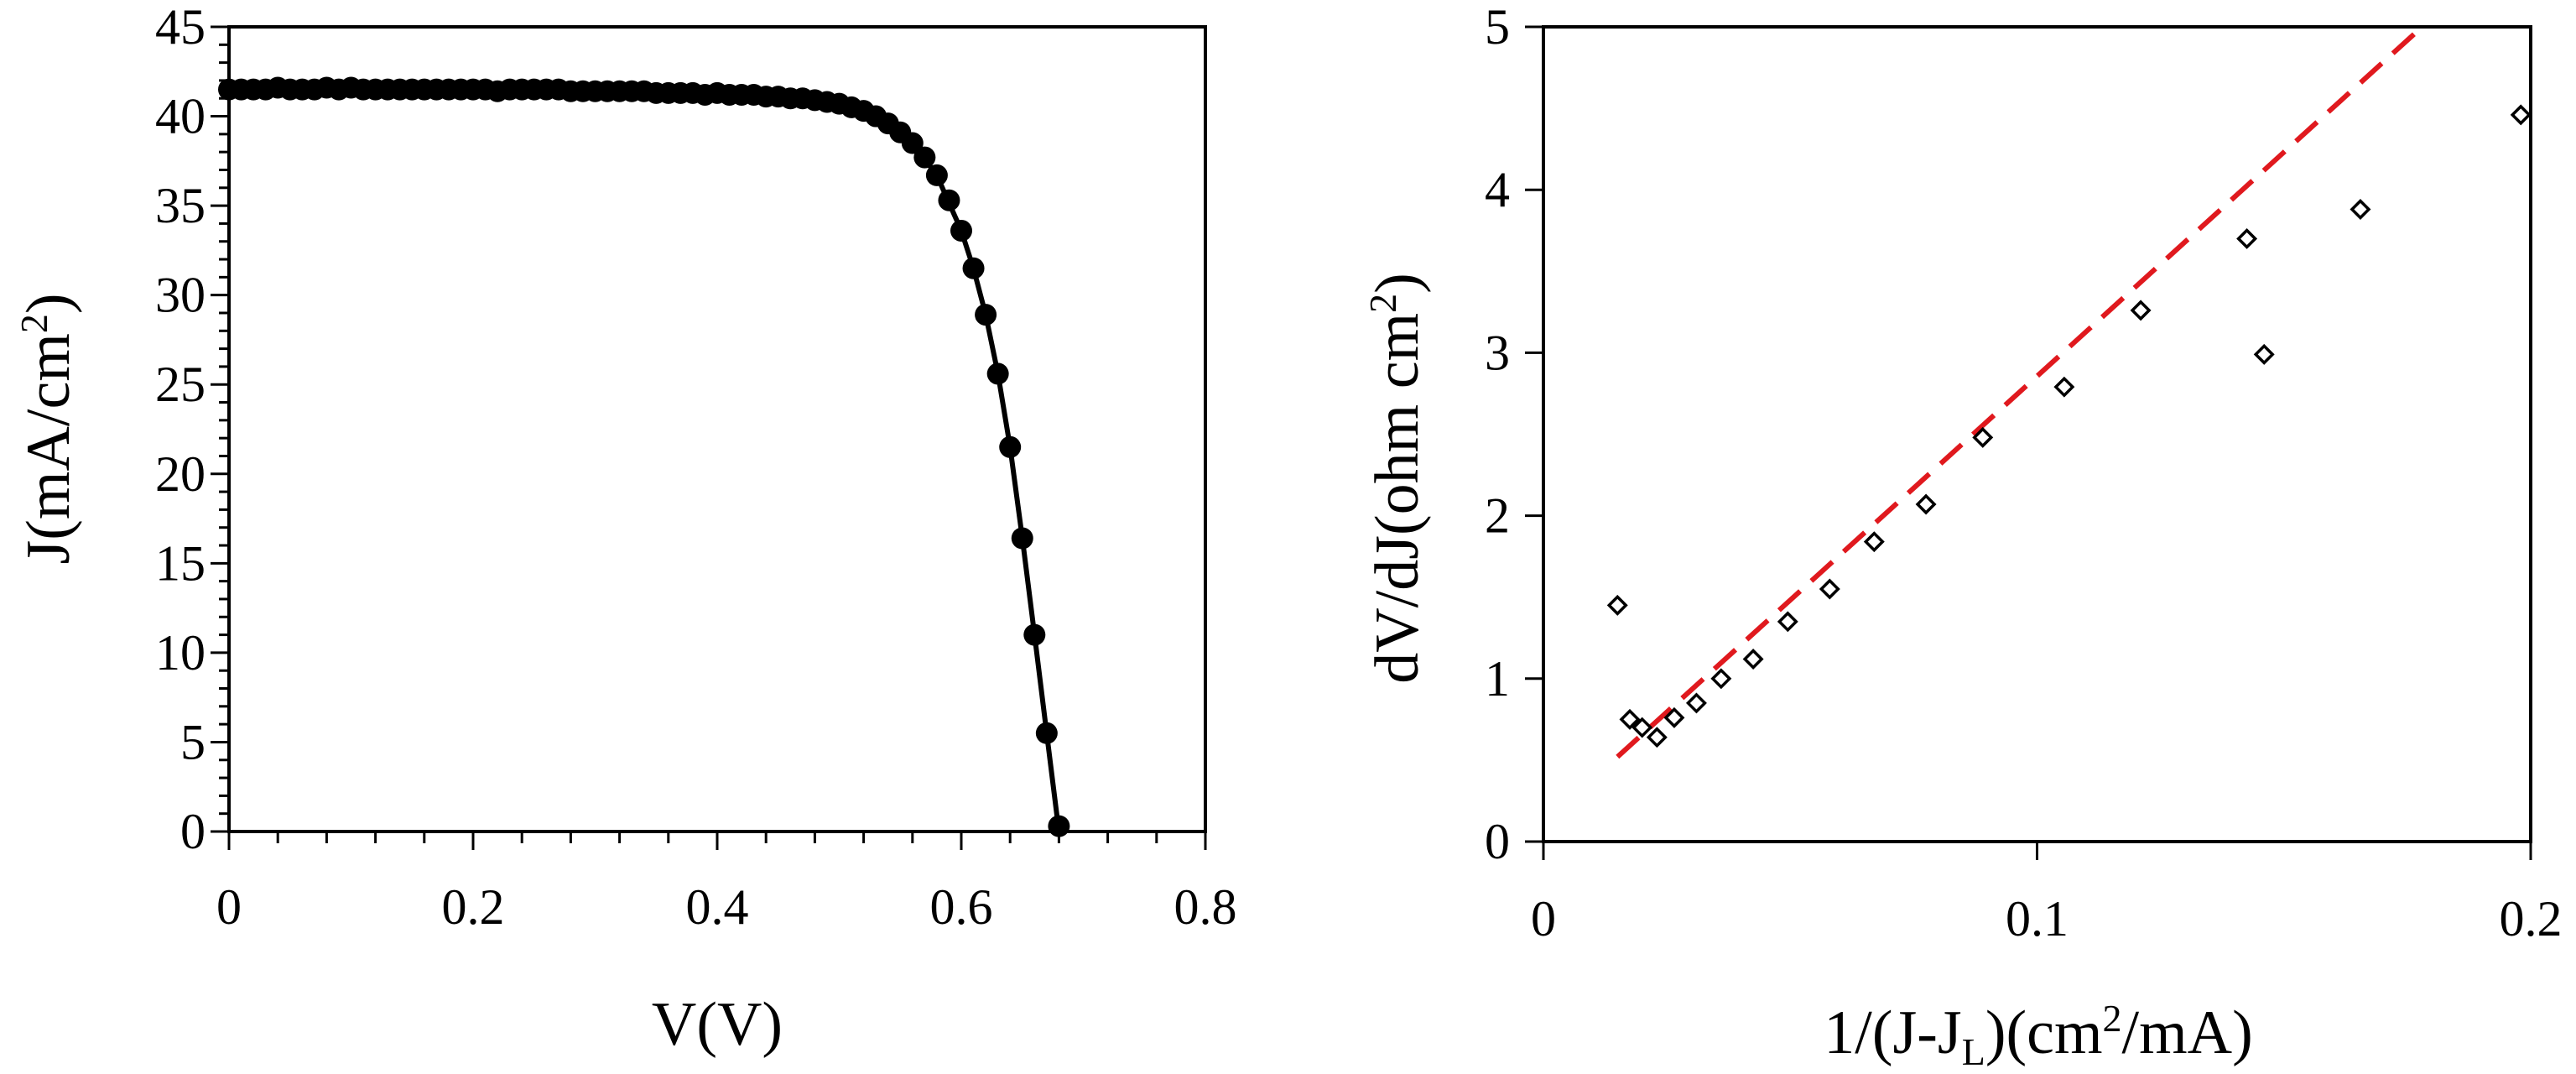 Image resolution: width=2576 pixels, height=1074 pixels. What do you see at coordinates (1205, 907) in the screenshot?
I see `x-tick-label: 0.8` at bounding box center [1205, 907].